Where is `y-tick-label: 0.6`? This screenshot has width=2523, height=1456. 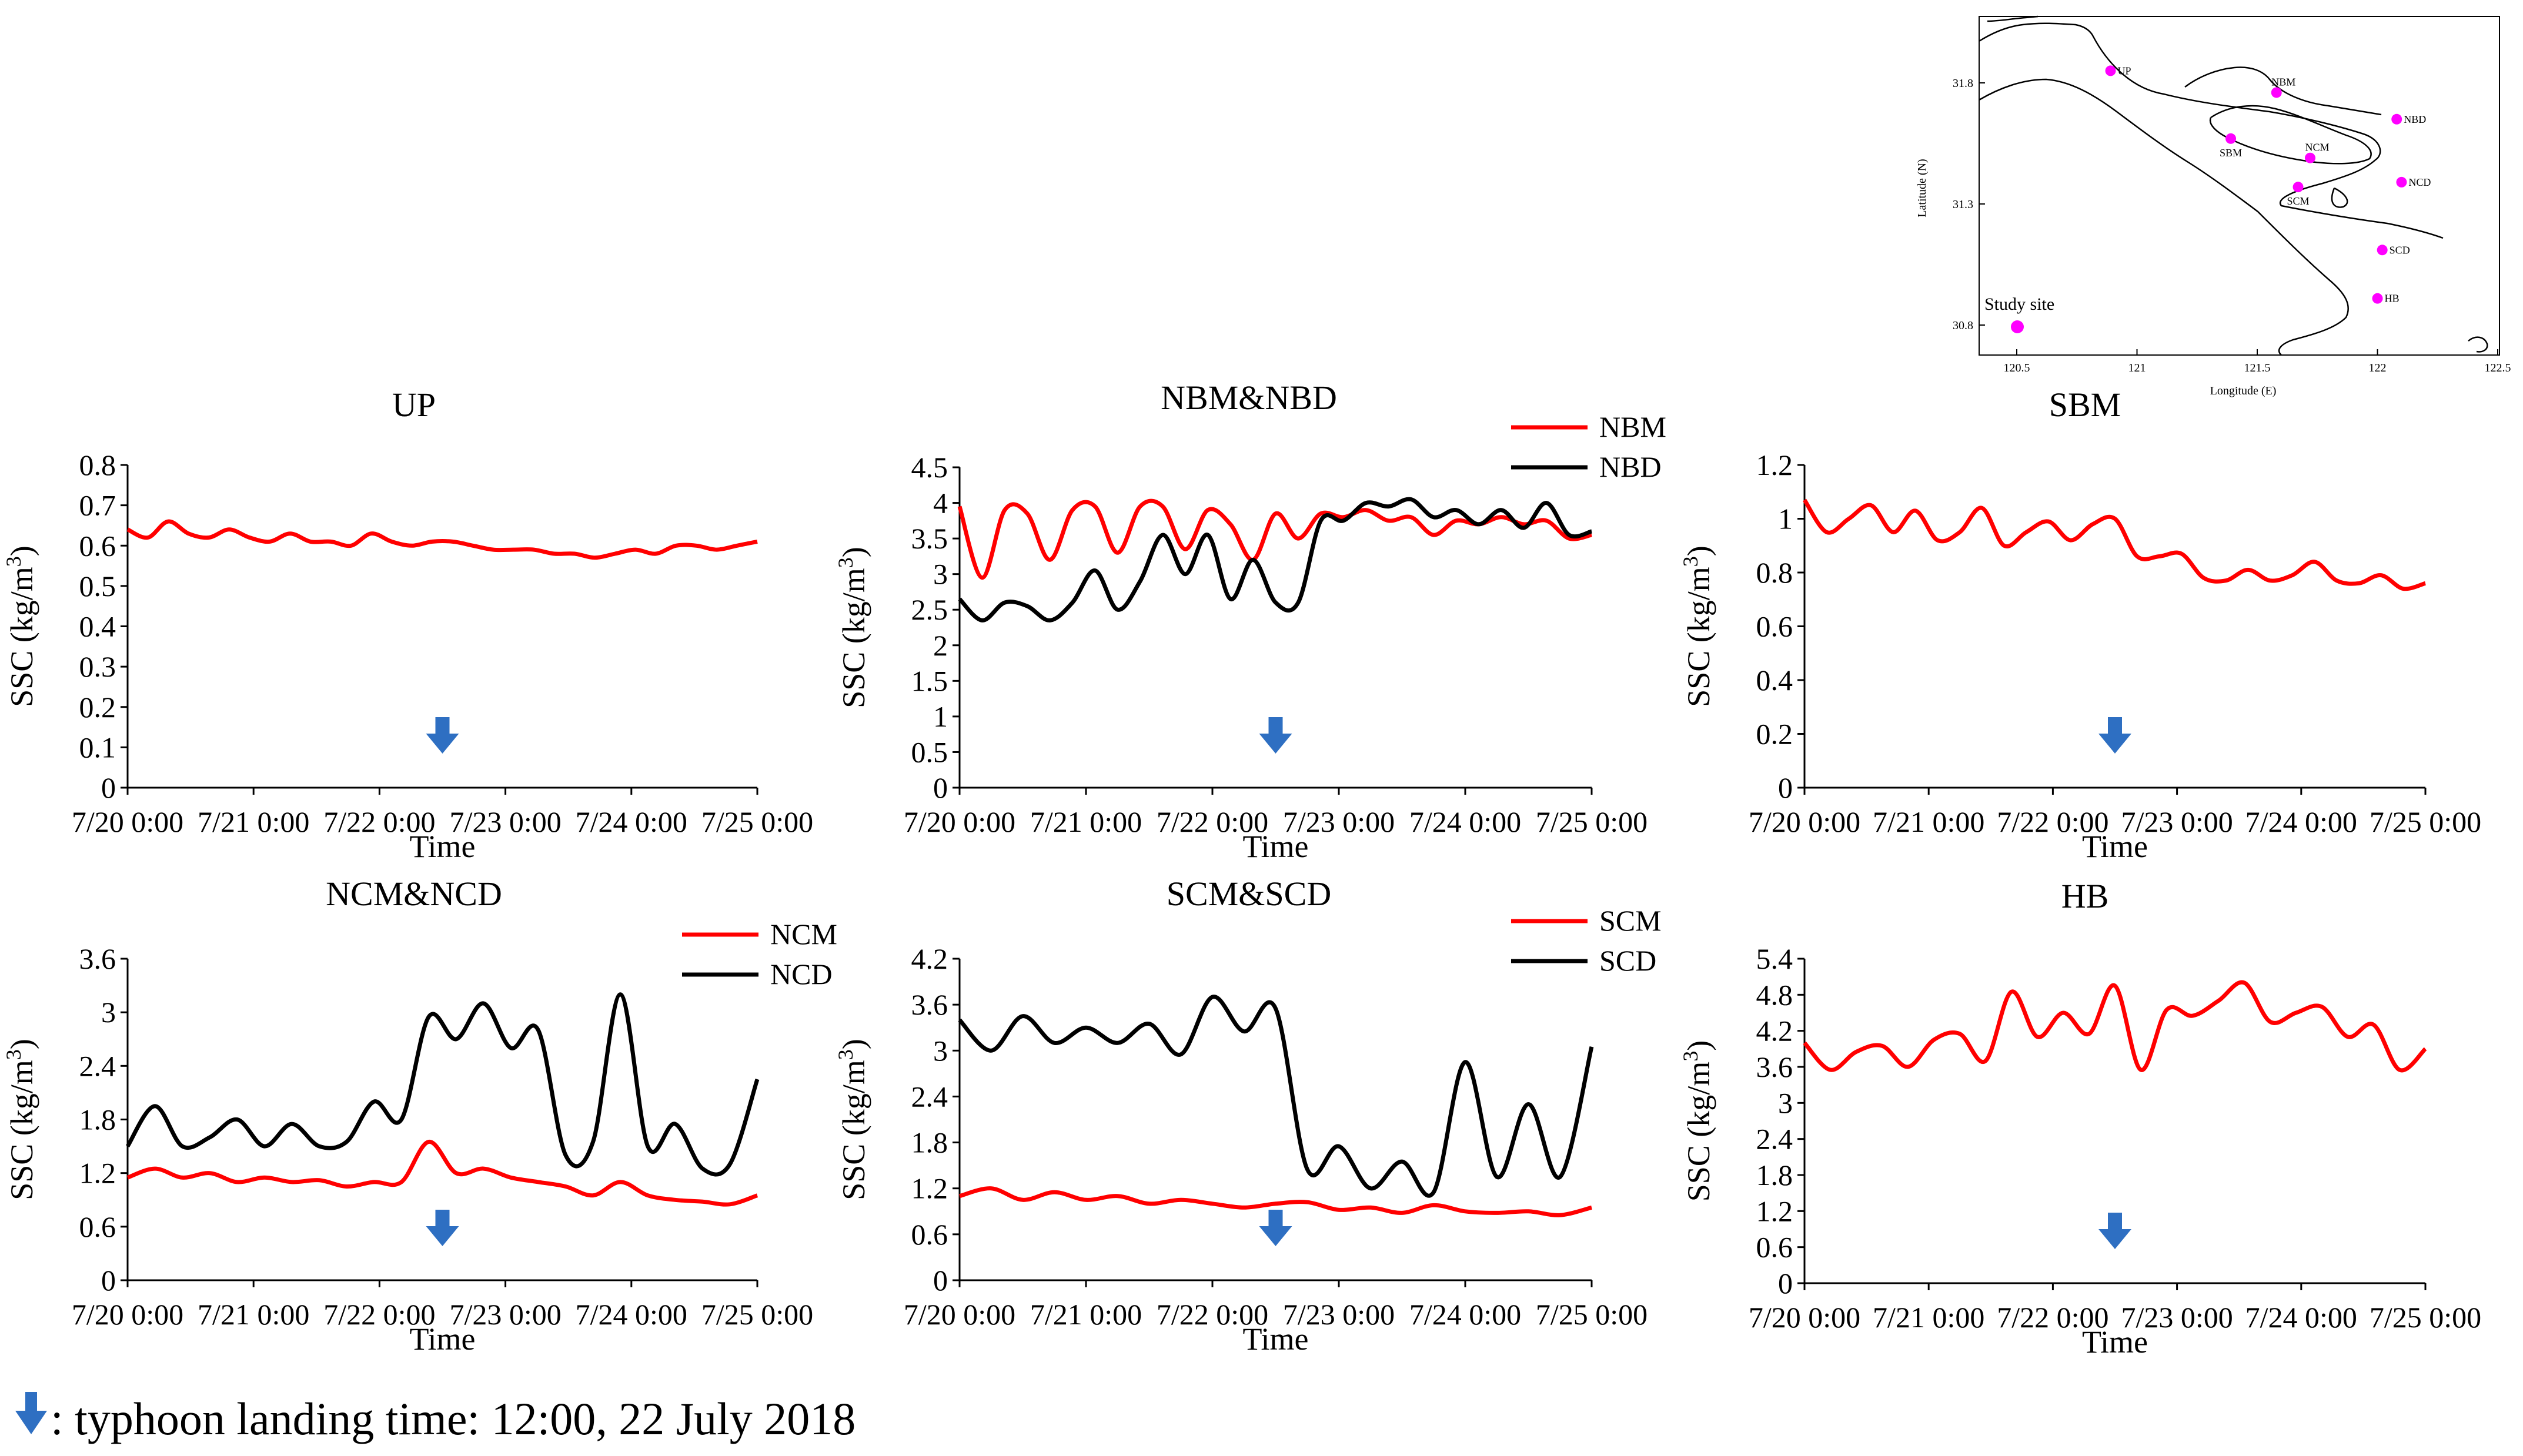
y-tick-label: 0.6 is located at coordinates (929, 1235).